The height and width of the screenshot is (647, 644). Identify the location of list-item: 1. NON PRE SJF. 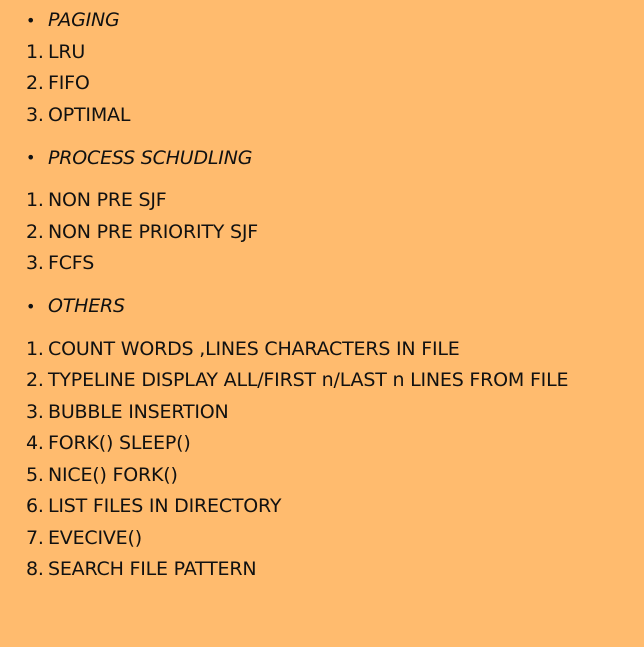
(335, 201).